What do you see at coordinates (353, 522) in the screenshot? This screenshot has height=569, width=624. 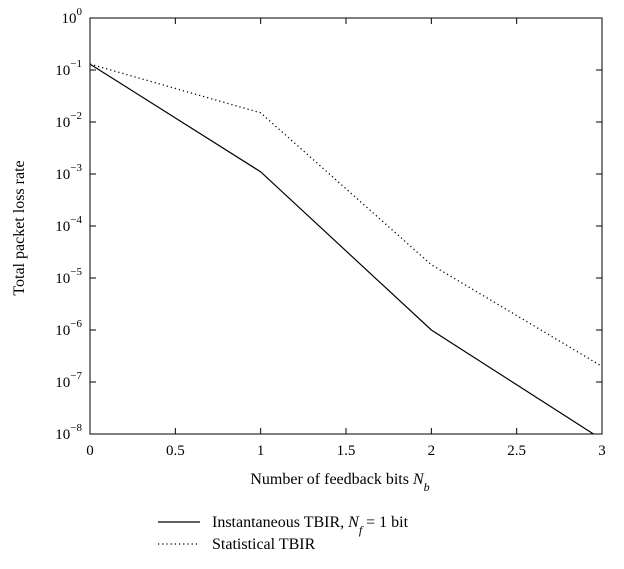 I see `legend-label-var: N` at bounding box center [353, 522].